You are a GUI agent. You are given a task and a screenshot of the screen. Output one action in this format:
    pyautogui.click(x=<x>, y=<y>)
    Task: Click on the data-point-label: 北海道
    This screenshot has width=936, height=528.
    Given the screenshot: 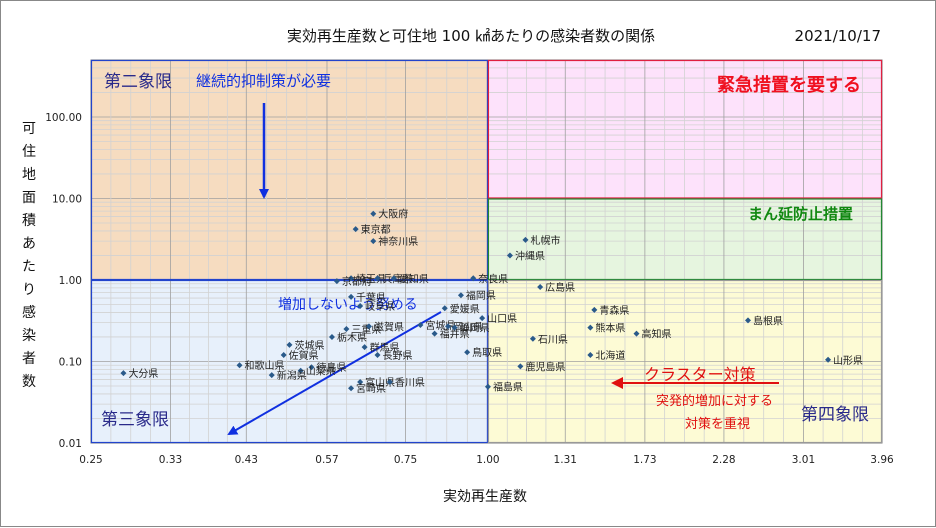 What is the action you would take?
    pyautogui.click(x=610, y=355)
    